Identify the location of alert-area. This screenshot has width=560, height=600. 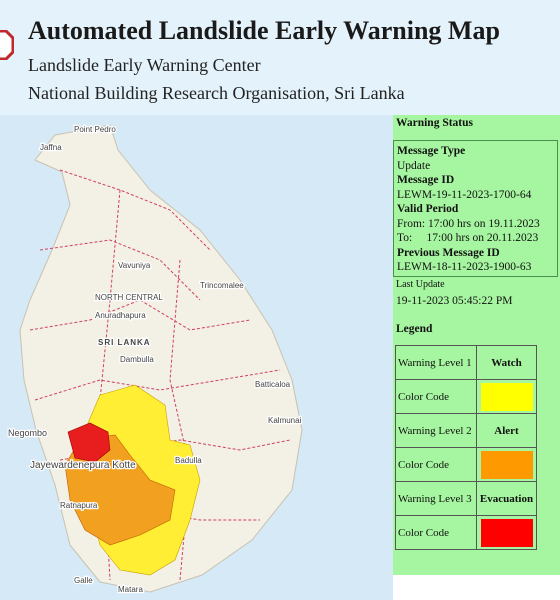
(120, 490).